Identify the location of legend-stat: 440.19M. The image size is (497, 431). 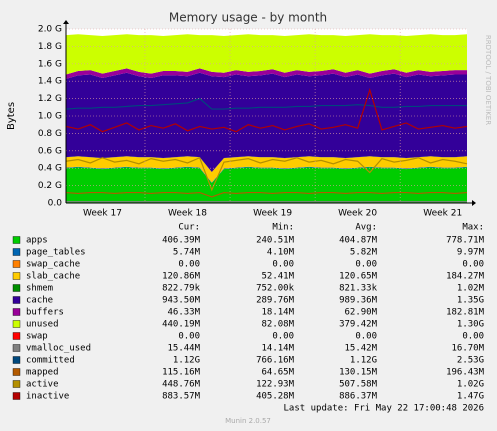
(181, 325).